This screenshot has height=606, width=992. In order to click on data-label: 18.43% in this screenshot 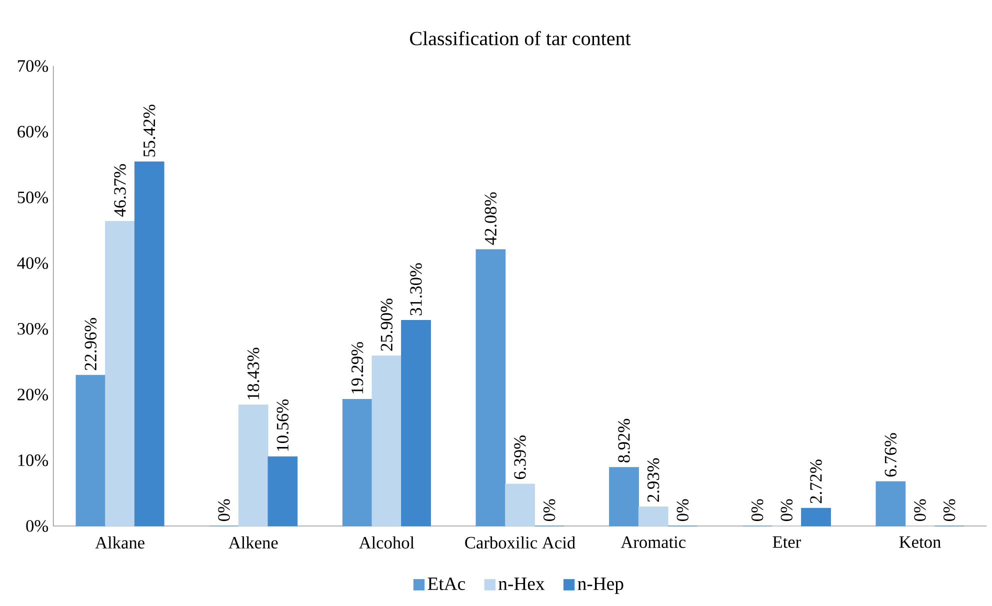, I will do `click(253, 374)`.